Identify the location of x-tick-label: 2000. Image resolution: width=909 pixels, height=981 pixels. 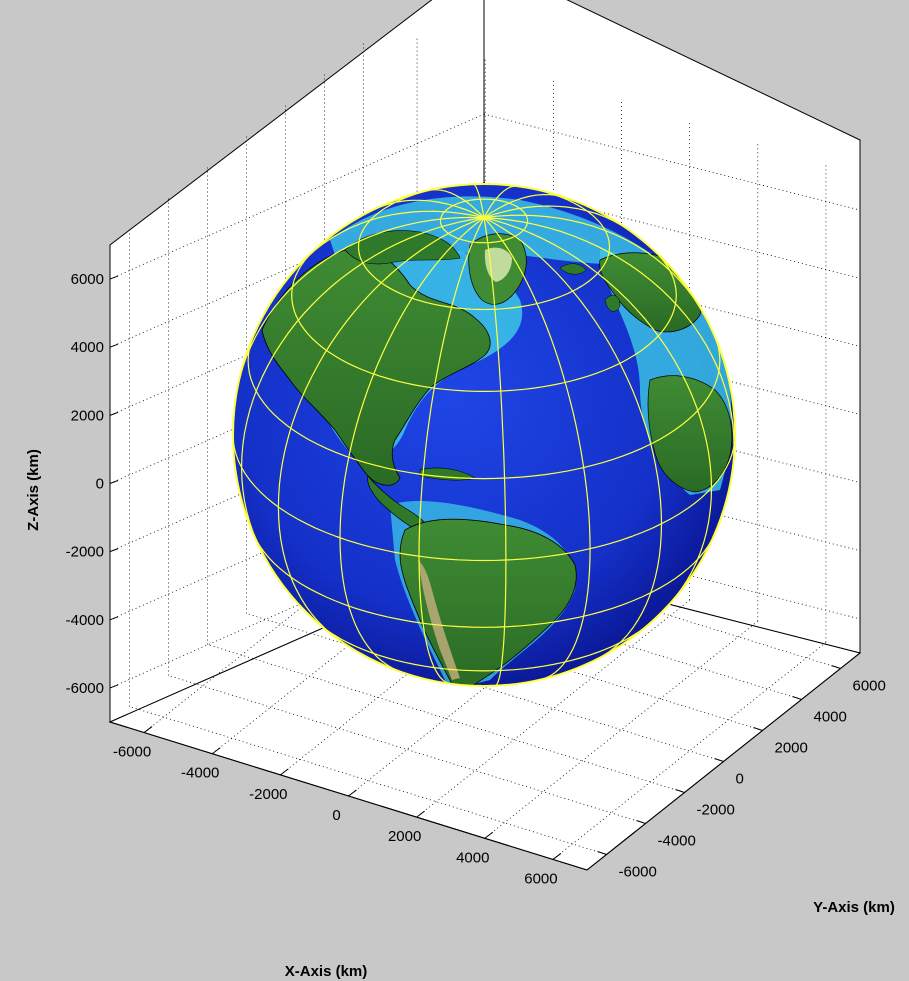
(404, 836).